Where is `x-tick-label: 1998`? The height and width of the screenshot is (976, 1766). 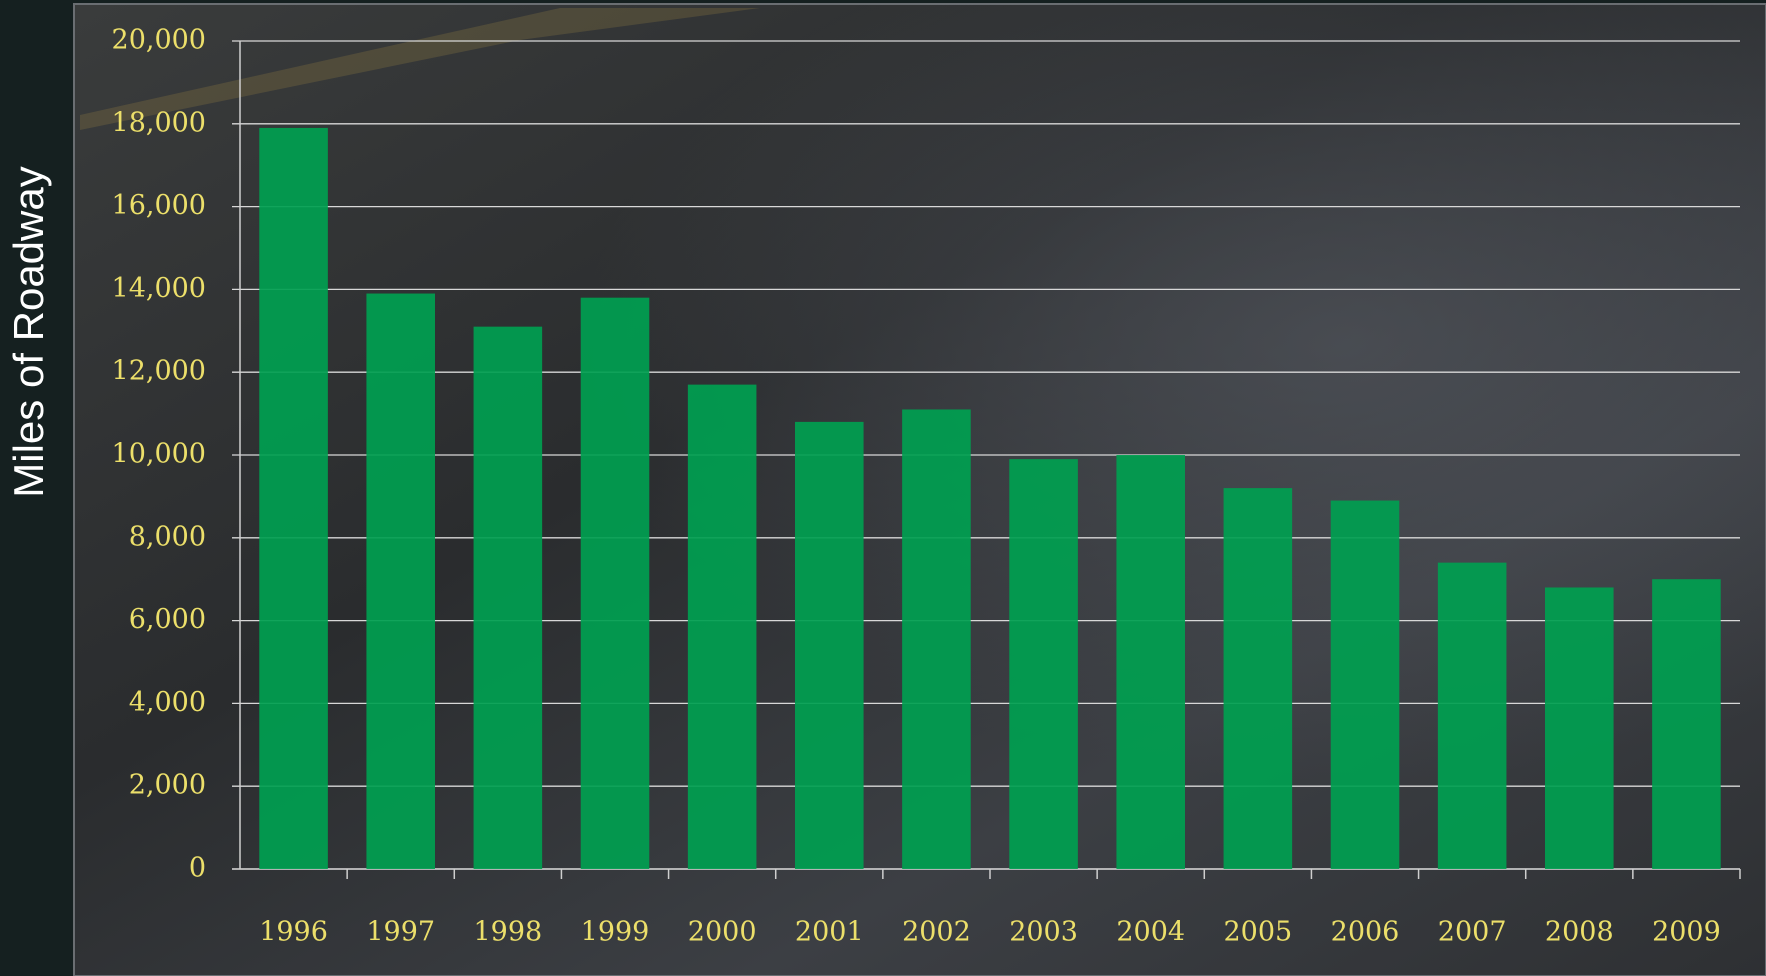
x-tick-label: 1998 is located at coordinates (507, 932).